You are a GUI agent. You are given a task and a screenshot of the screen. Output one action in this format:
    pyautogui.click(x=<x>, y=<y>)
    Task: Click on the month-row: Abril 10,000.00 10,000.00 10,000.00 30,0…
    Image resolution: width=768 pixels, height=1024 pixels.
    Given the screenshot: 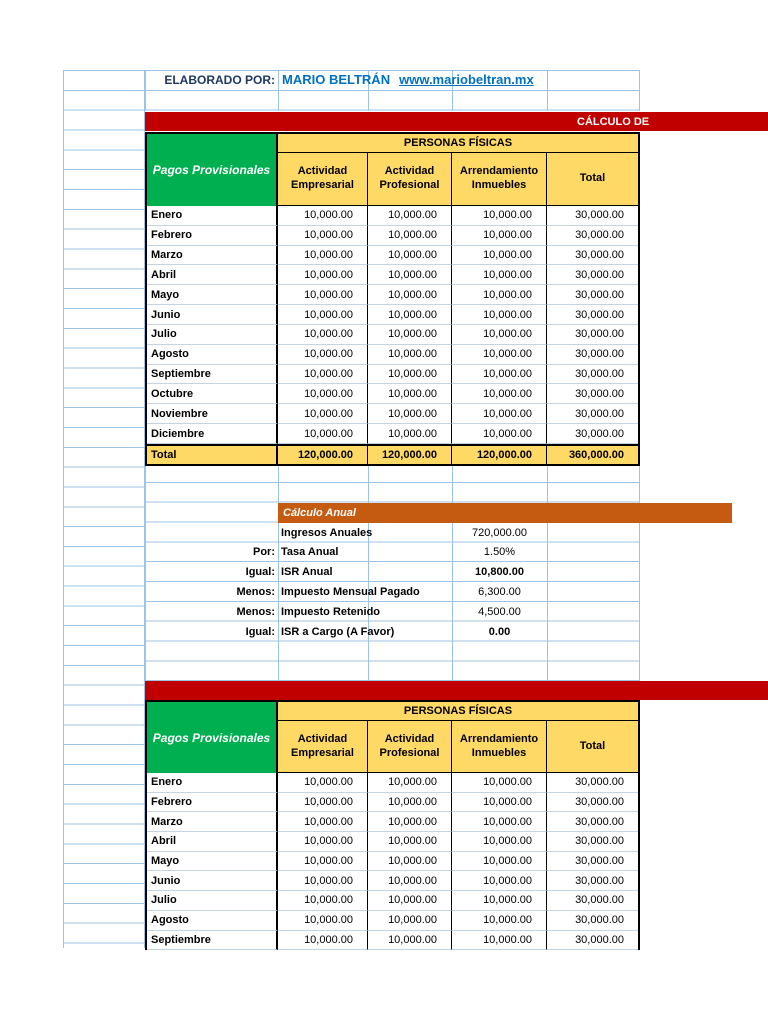 What is the action you would take?
    pyautogui.click(x=392, y=842)
    